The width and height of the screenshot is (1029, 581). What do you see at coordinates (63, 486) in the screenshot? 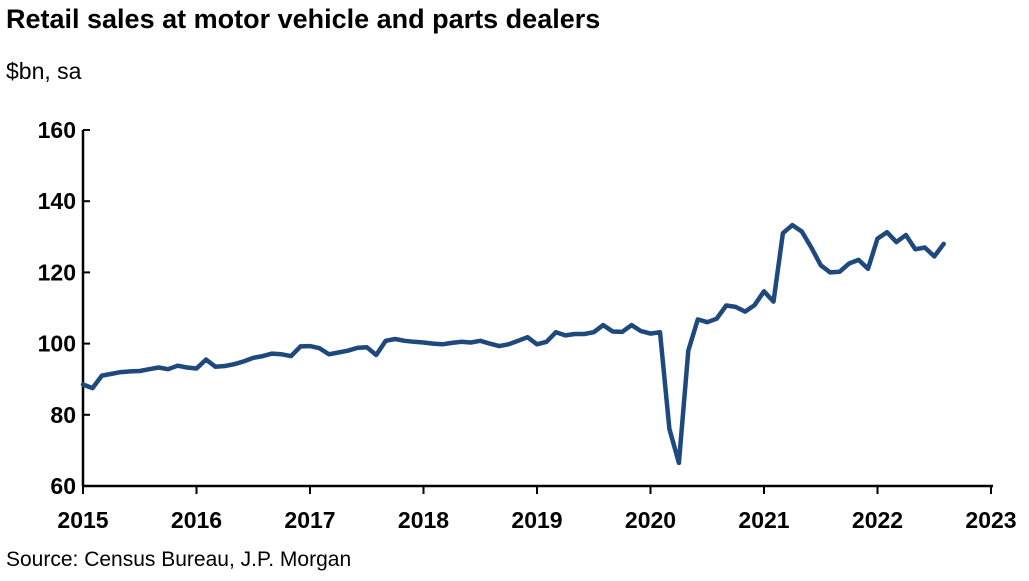
I see `y-tick-label: 60` at bounding box center [63, 486].